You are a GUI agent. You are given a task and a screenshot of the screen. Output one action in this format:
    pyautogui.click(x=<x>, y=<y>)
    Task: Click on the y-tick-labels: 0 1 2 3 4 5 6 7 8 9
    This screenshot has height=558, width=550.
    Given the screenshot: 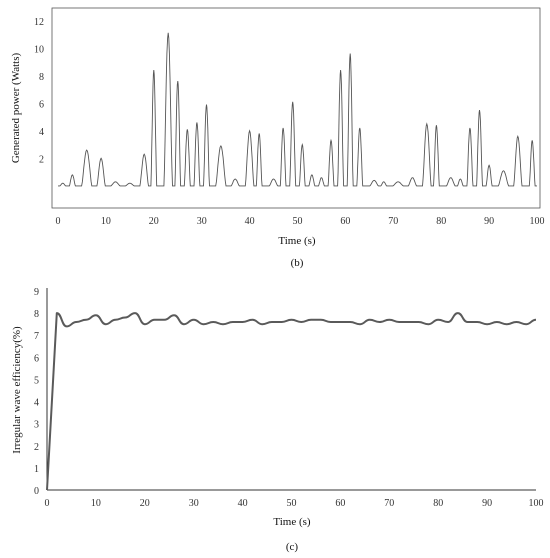 What is the action you would take?
    pyautogui.click(x=36, y=392)
    